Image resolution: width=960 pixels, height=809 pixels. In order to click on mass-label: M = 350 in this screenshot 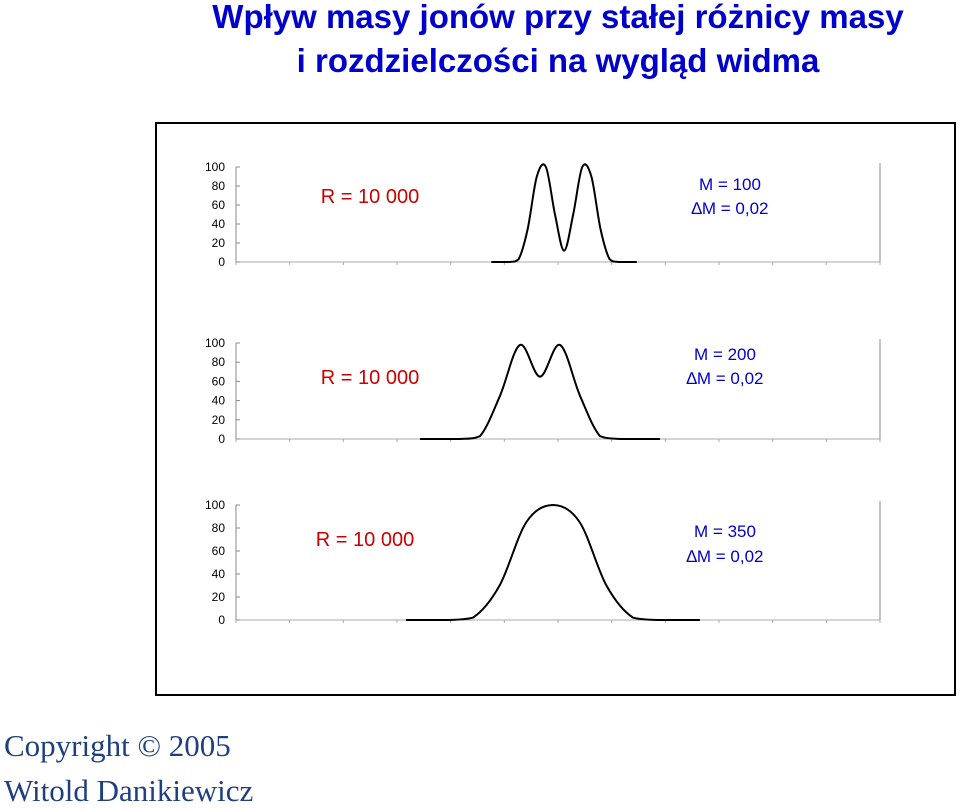, I will do `click(725, 531)`.